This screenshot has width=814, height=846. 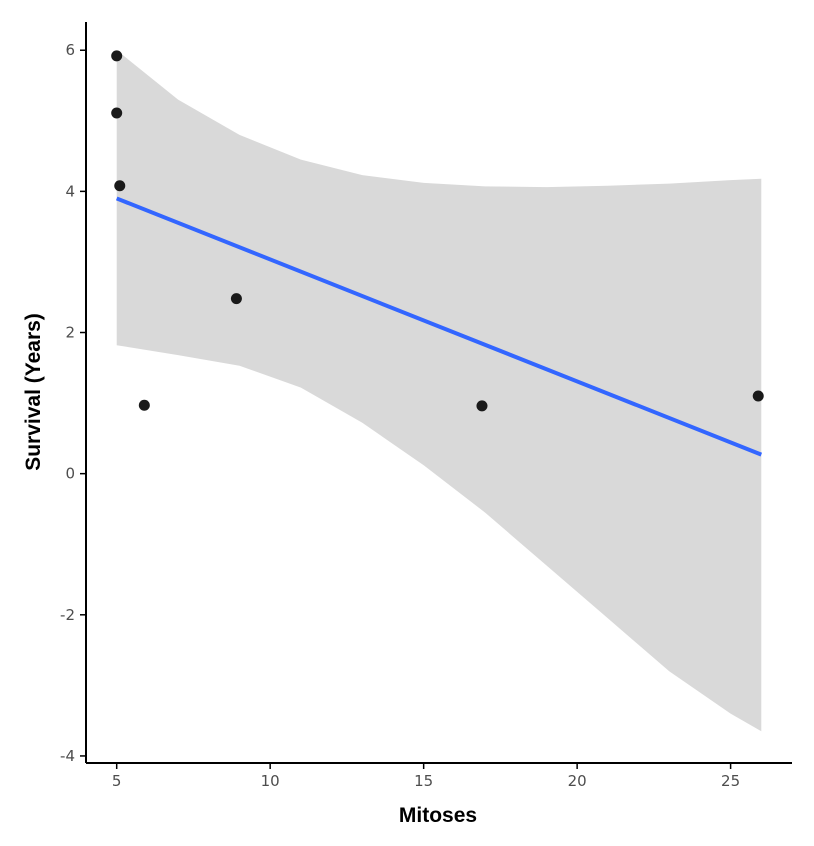 I want to click on x-tick-label: 25, so click(x=730, y=781).